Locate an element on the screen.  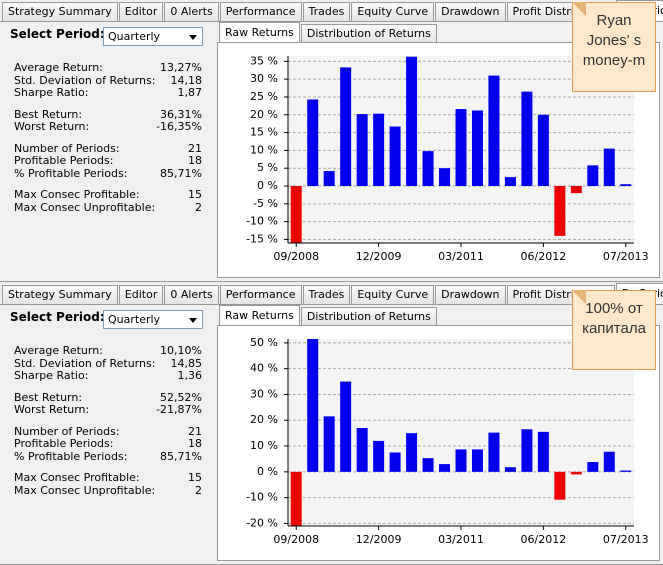
stat-label: Sharpe Ratio: is located at coordinates (51, 375).